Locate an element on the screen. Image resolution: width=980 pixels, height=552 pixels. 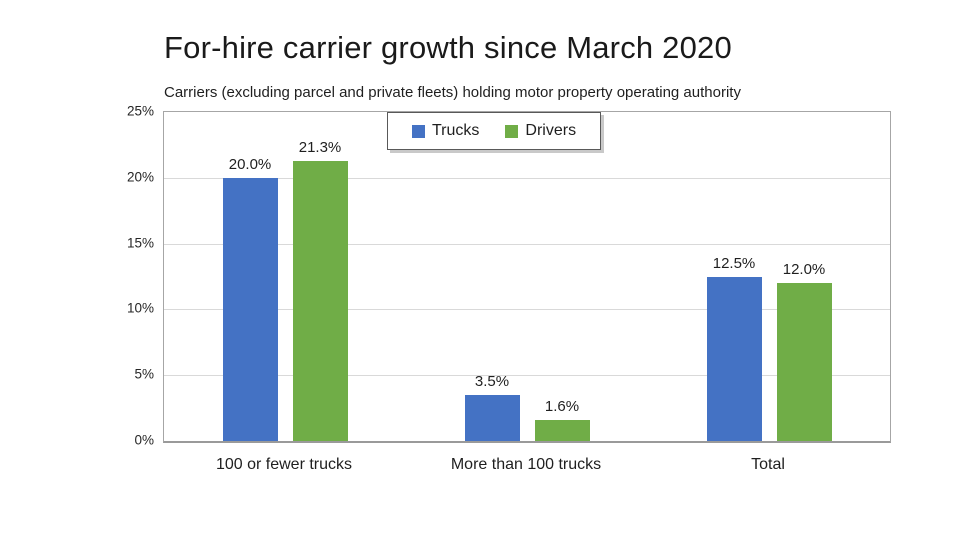
data-label-drivers-3: 12.0% is located at coordinates (804, 270).